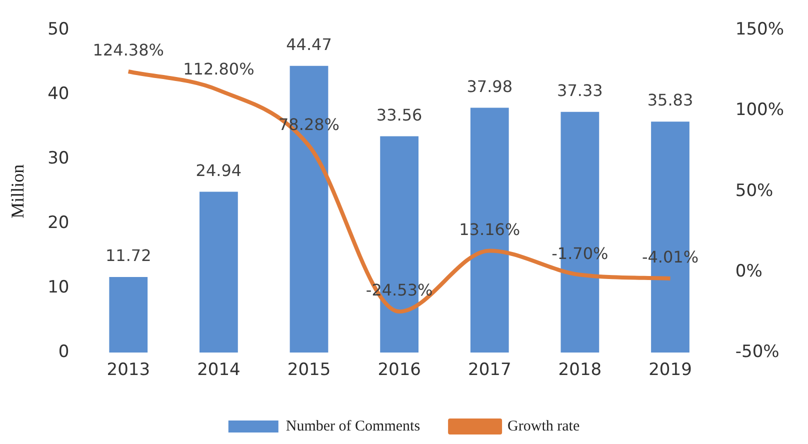 The height and width of the screenshot is (444, 808). Describe the element at coordinates (399, 114) in the screenshot. I see `data-label: 33.56` at that location.